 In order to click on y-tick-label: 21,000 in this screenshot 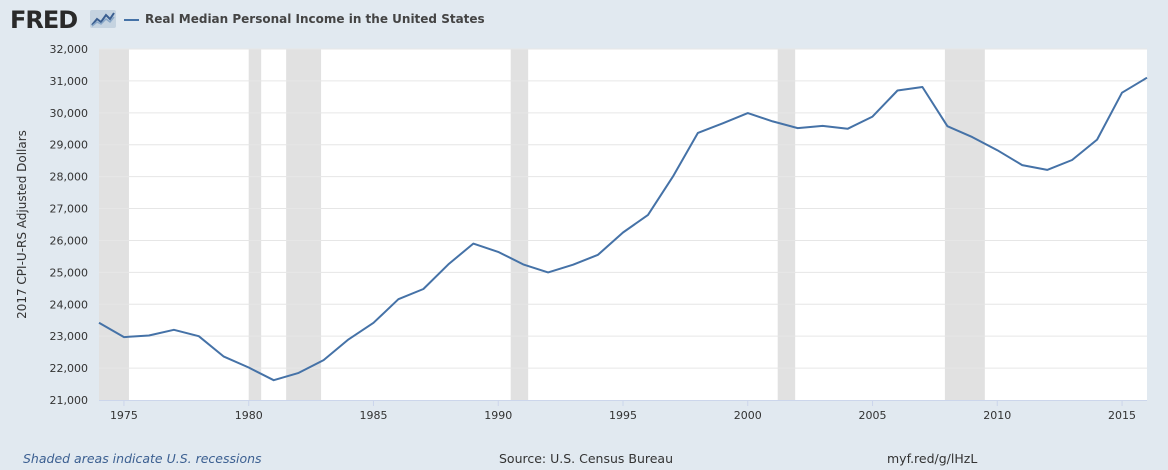, I will do `click(69, 400)`.